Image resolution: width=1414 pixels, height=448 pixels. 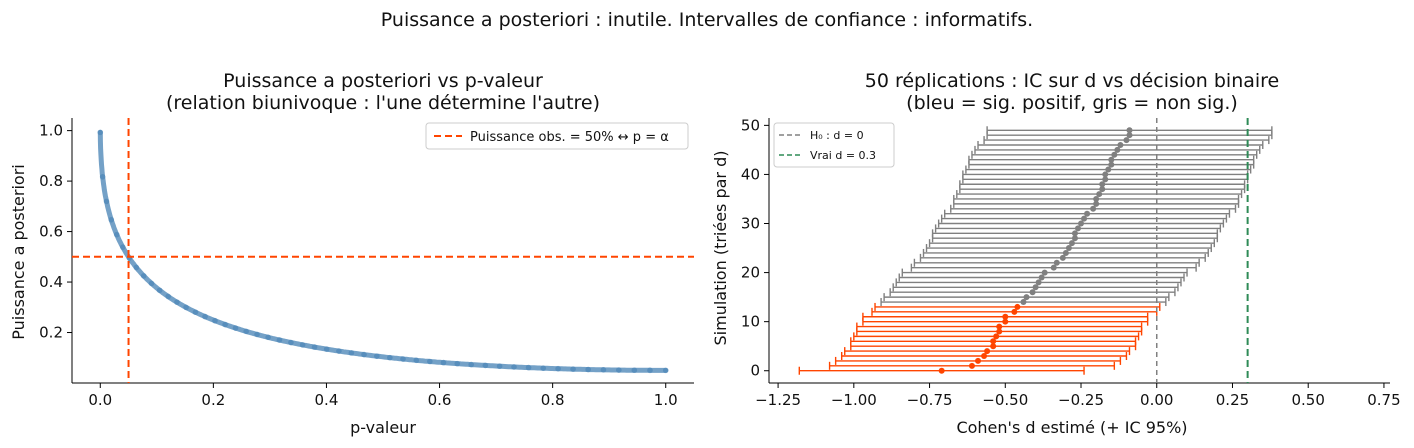 What do you see at coordinates (750, 224) in the screenshot?
I see `right-y-tick-label: 30` at bounding box center [750, 224].